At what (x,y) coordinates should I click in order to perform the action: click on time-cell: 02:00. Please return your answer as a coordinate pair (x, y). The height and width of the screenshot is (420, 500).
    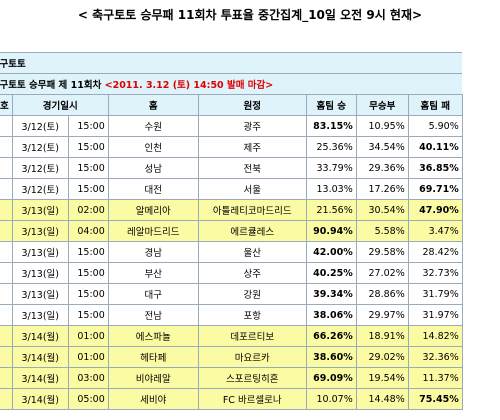
    Looking at the image, I should click on (88, 210).